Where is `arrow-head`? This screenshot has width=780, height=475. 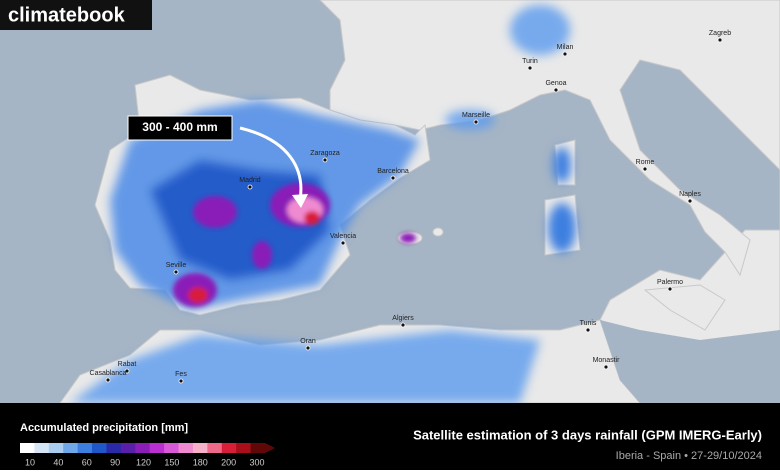 arrow-head is located at coordinates (300, 201).